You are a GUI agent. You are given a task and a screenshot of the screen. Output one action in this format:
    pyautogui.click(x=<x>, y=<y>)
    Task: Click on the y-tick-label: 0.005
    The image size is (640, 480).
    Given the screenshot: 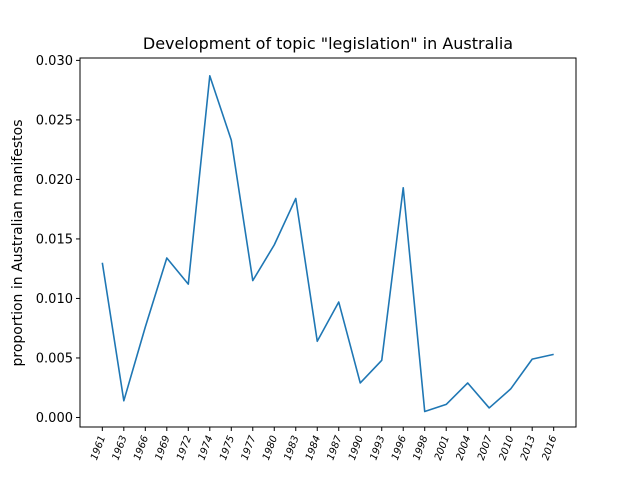 What is the action you would take?
    pyautogui.click(x=54, y=358)
    